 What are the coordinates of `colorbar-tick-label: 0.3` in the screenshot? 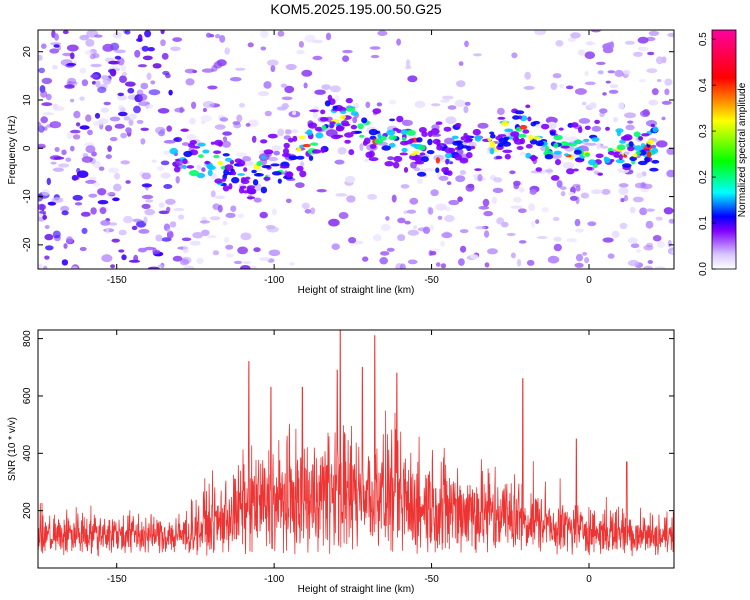 It's located at (703, 131).